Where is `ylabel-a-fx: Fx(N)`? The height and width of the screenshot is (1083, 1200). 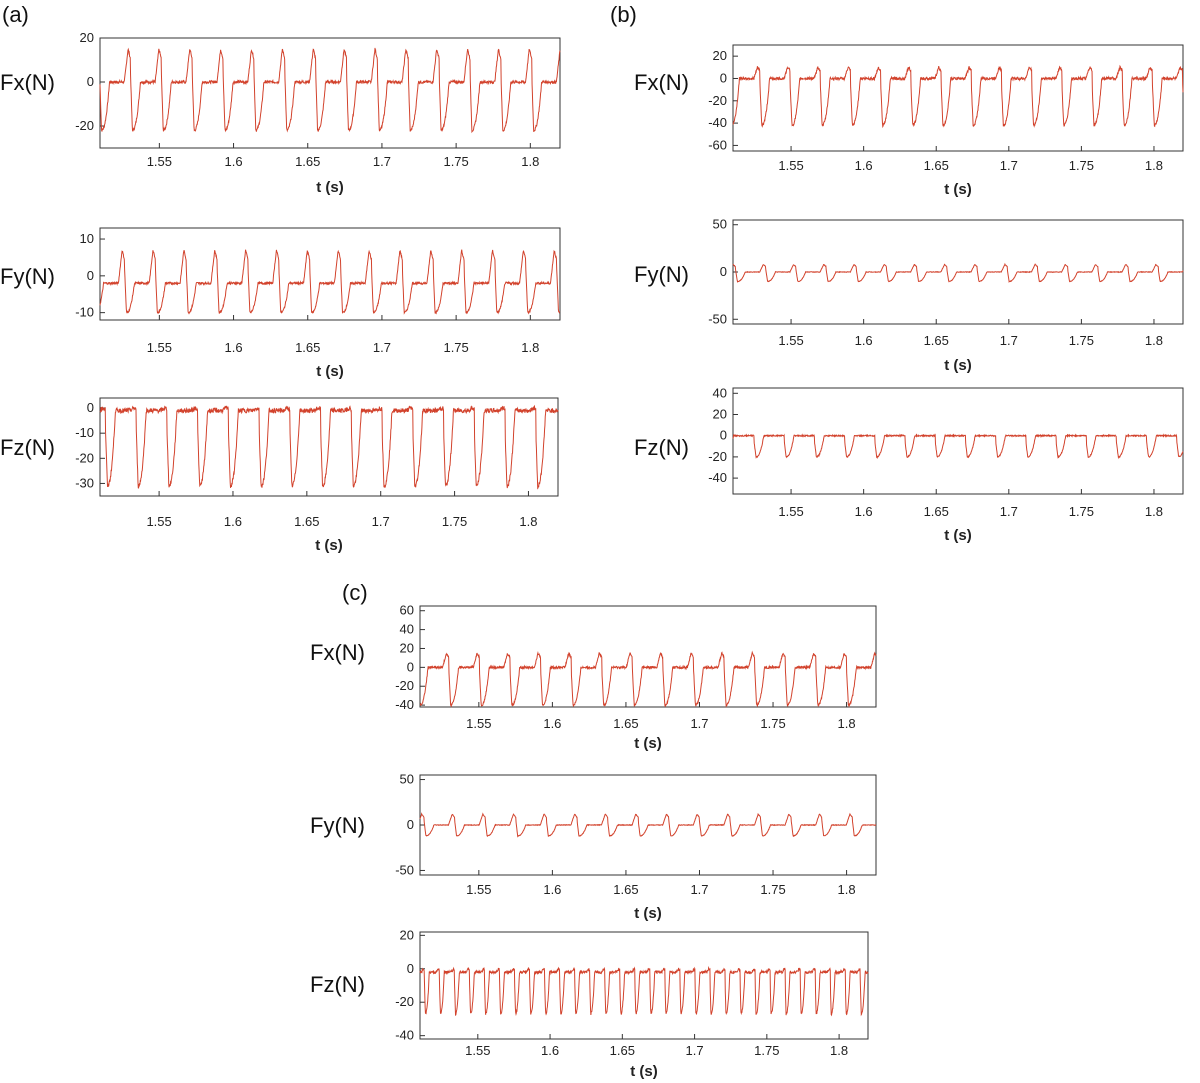 ylabel-a-fx: Fx(N) is located at coordinates (27, 82).